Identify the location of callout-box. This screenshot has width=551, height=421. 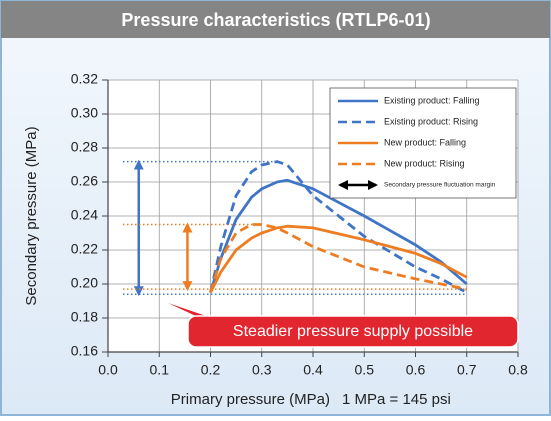
(353, 331).